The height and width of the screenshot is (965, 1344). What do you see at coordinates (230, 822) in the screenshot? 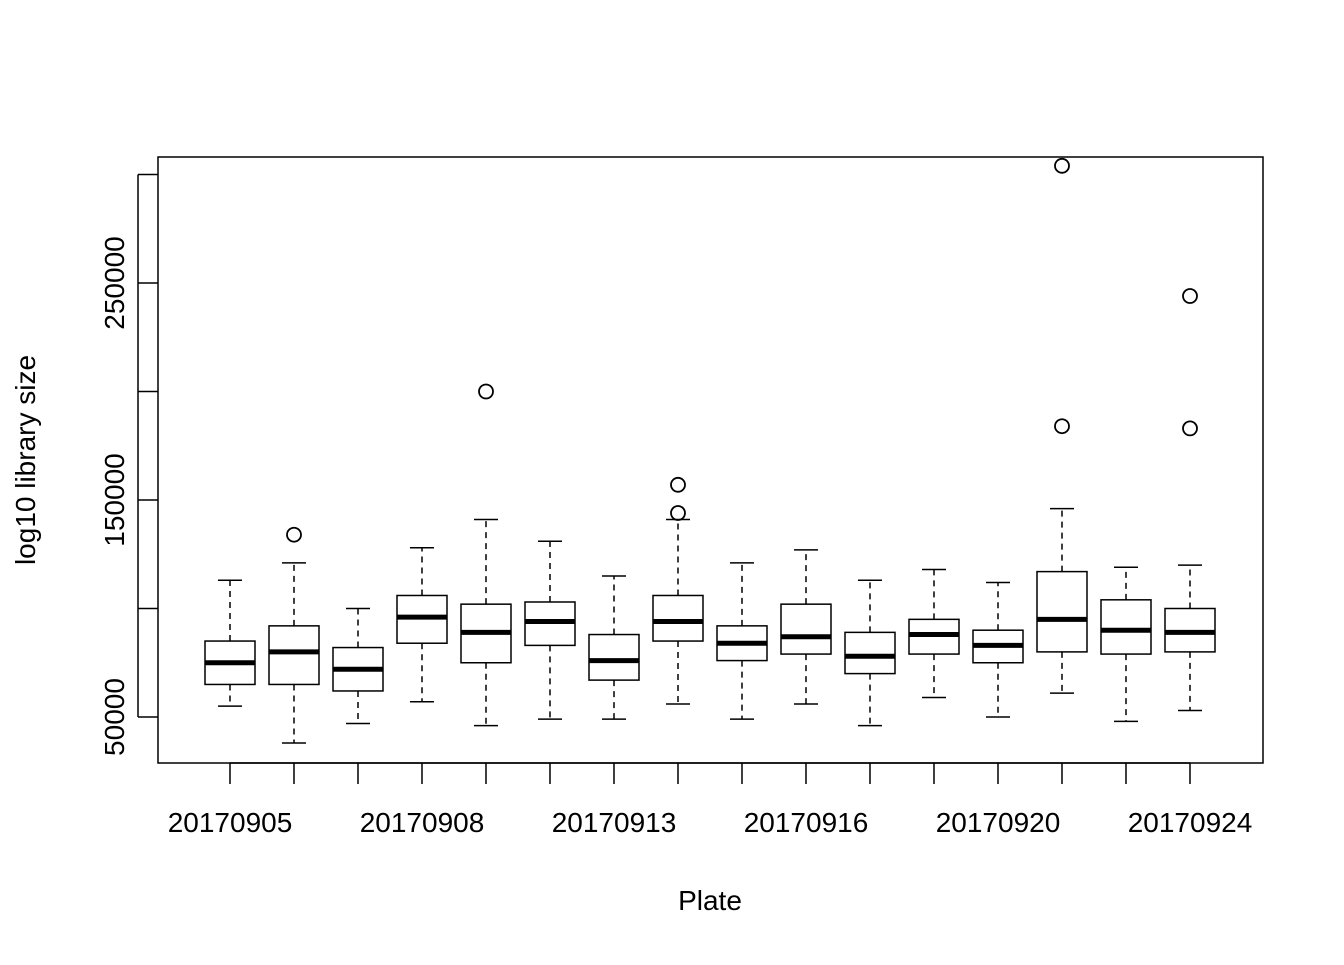
I see `x-tick-label: 20170905` at bounding box center [230, 822].